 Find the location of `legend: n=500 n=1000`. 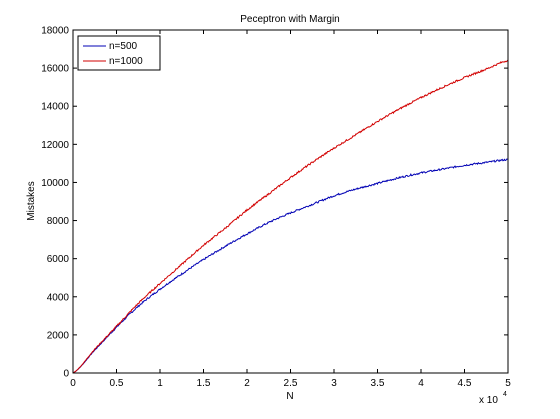

legend: n=500 n=1000 is located at coordinates (119, 53).